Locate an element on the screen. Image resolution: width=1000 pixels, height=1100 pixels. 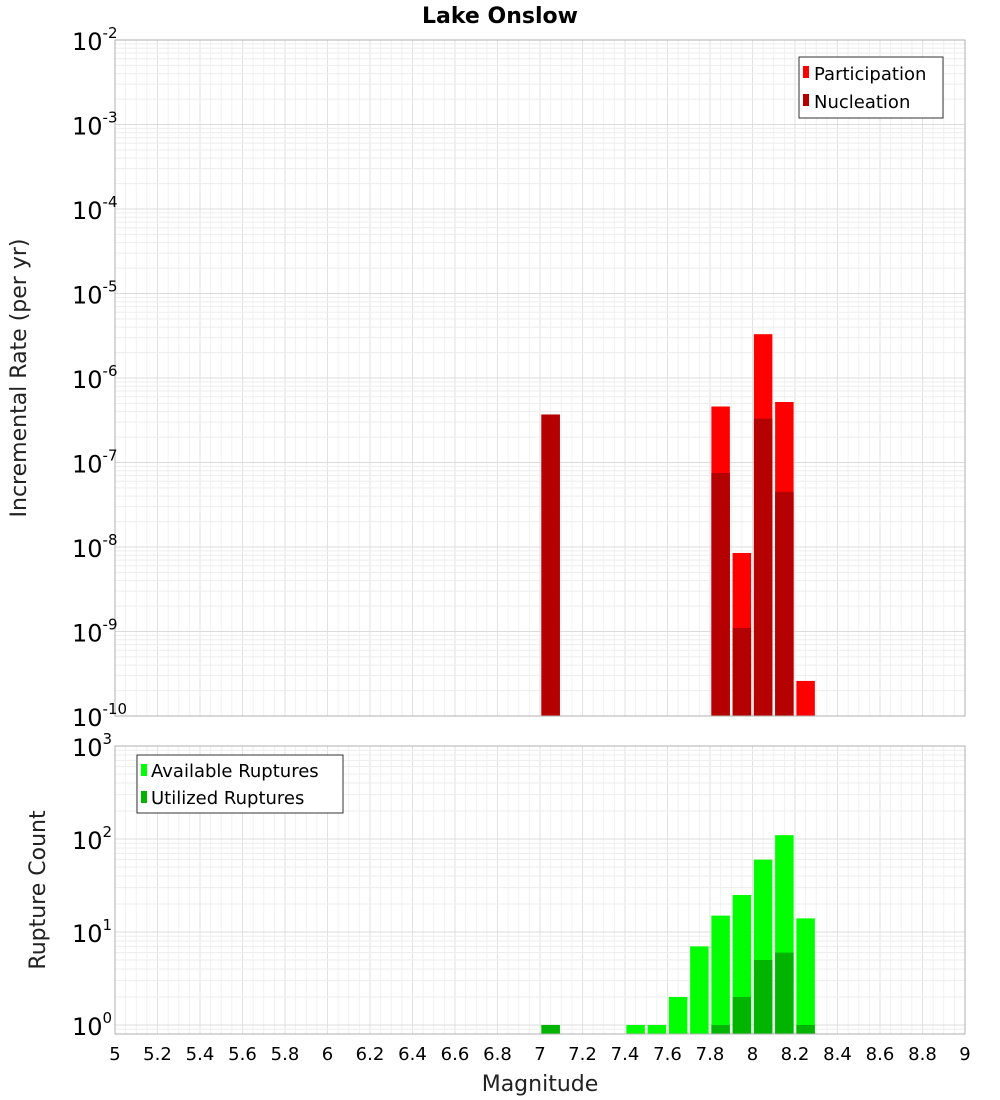
top-y-tick-exponent: -5 is located at coordinates (110, 287).